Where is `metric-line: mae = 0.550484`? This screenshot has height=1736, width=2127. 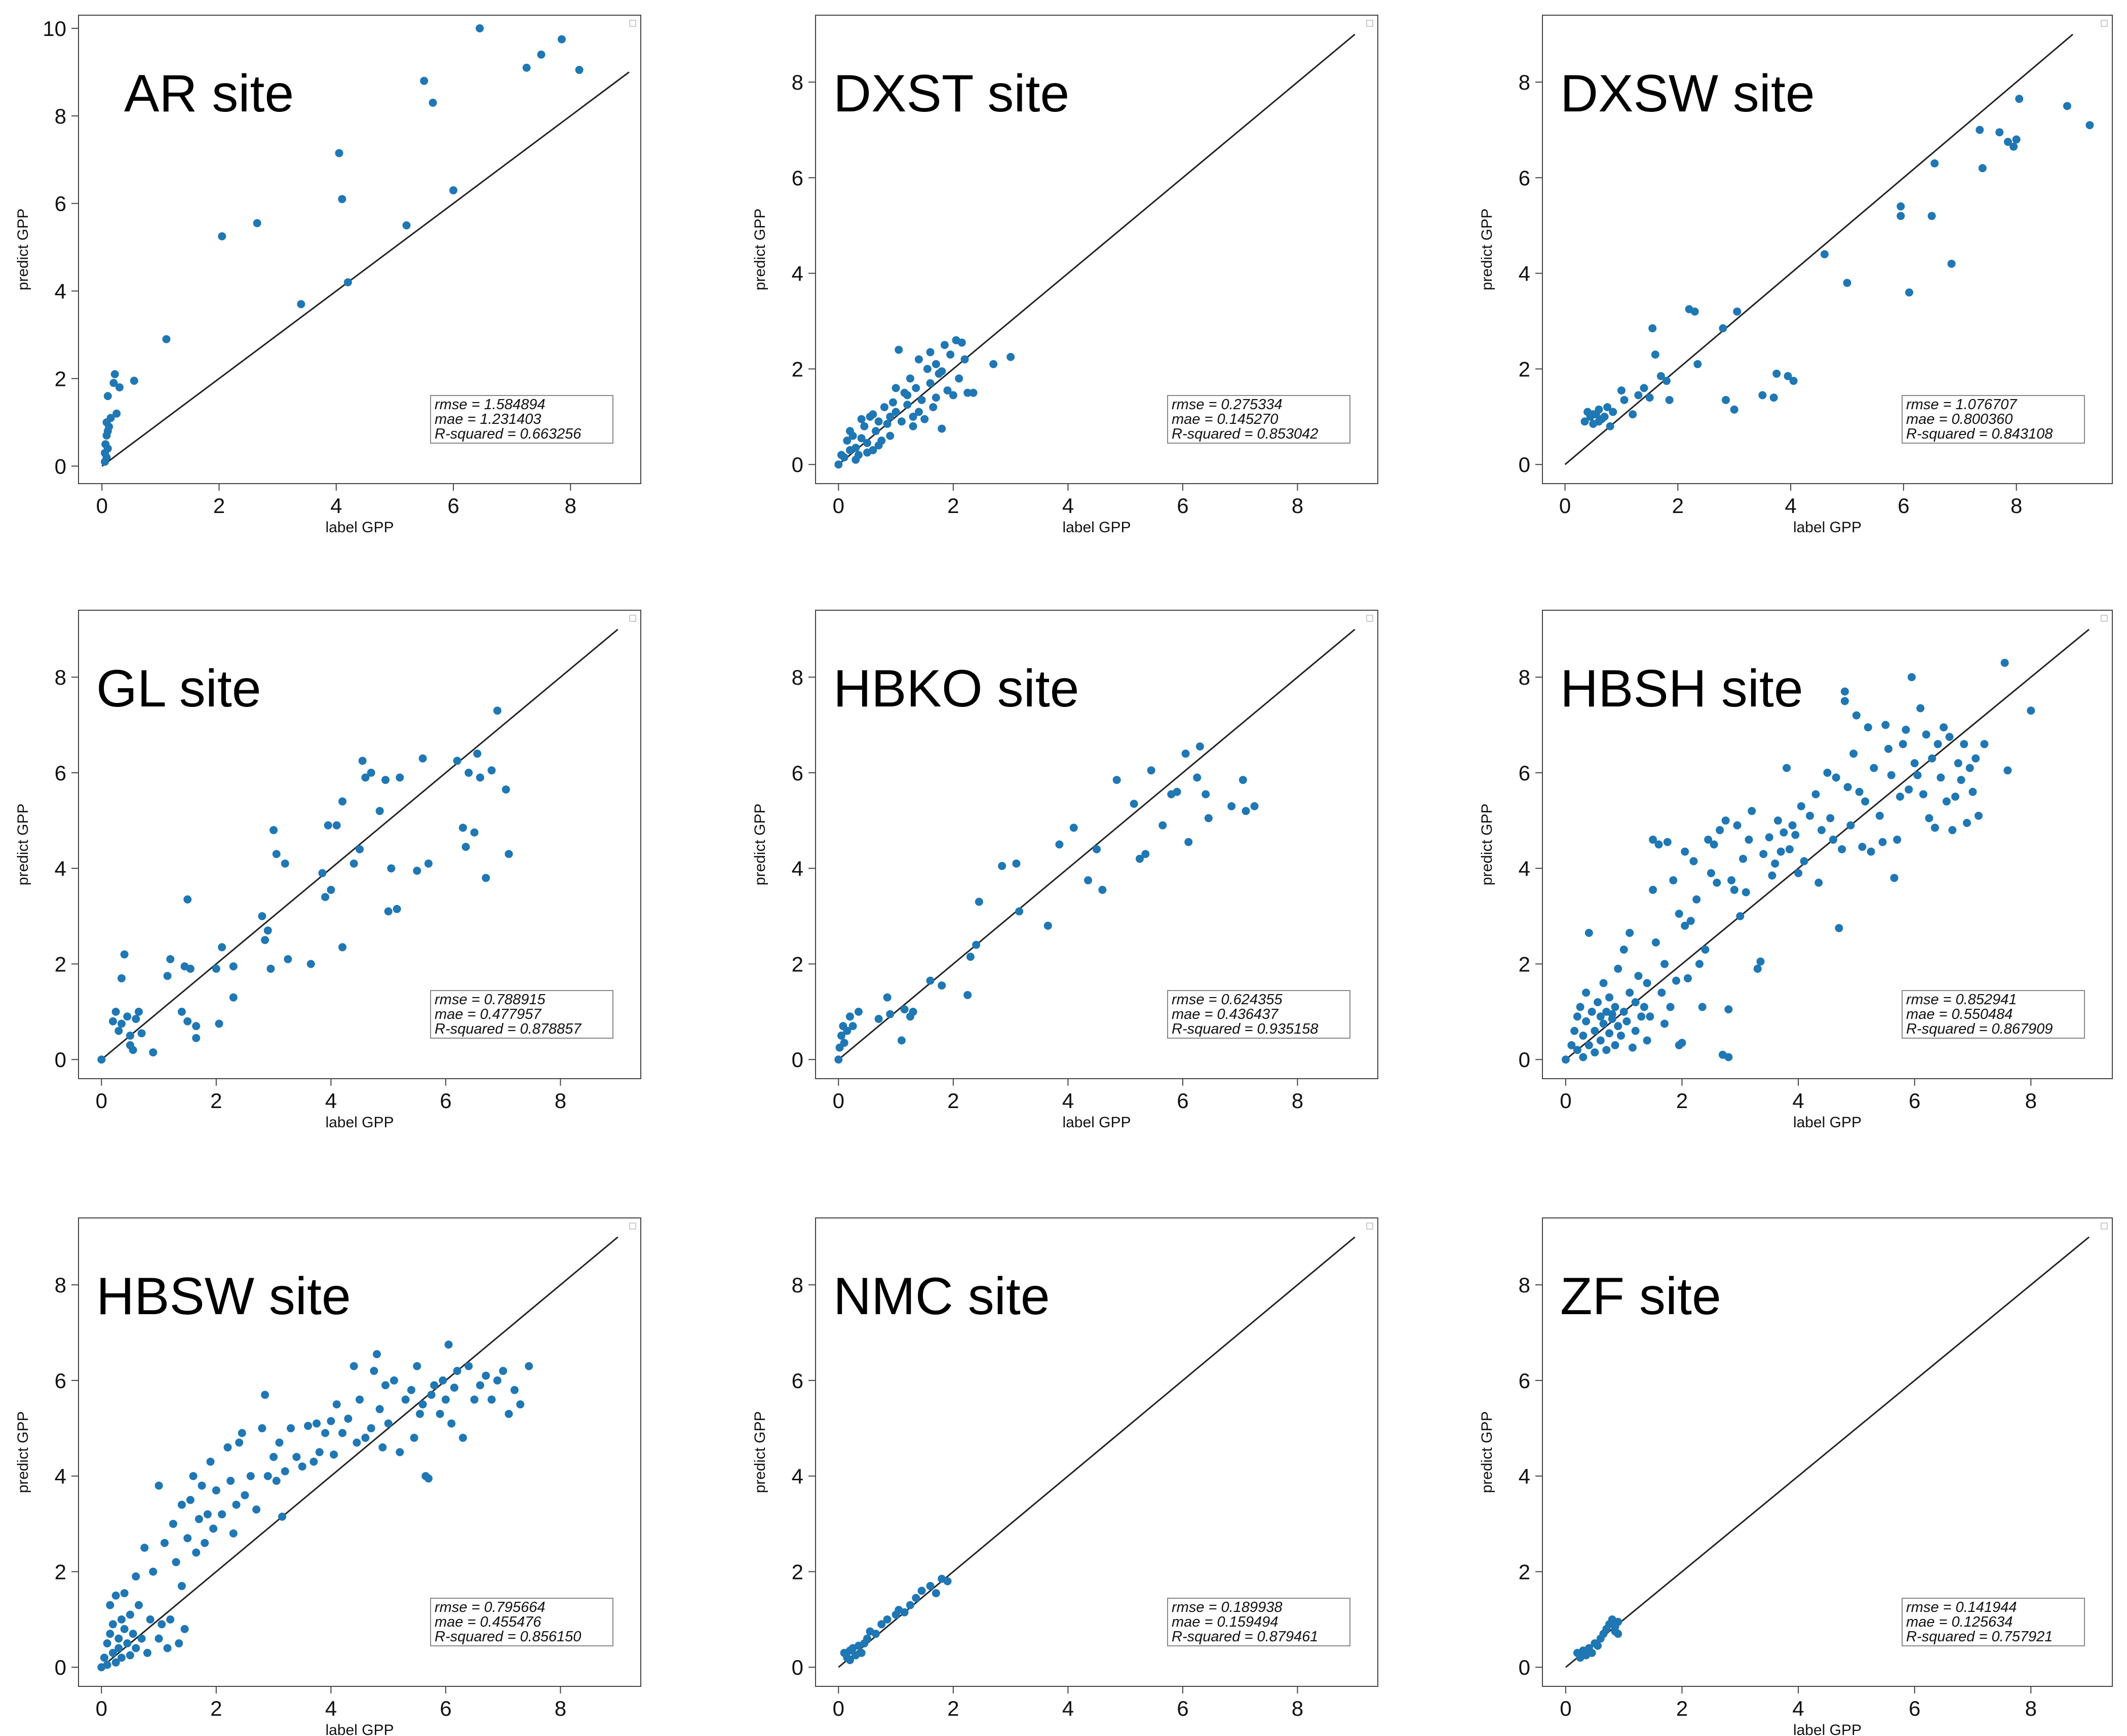 metric-line: mae = 0.550484 is located at coordinates (1959, 1014).